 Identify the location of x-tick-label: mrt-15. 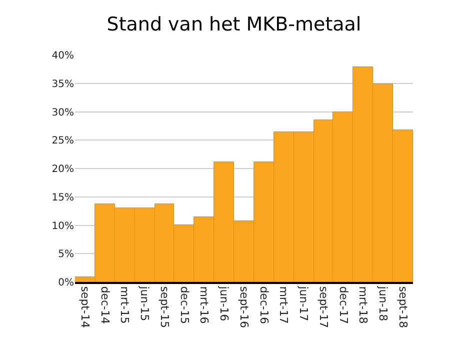
(125, 305).